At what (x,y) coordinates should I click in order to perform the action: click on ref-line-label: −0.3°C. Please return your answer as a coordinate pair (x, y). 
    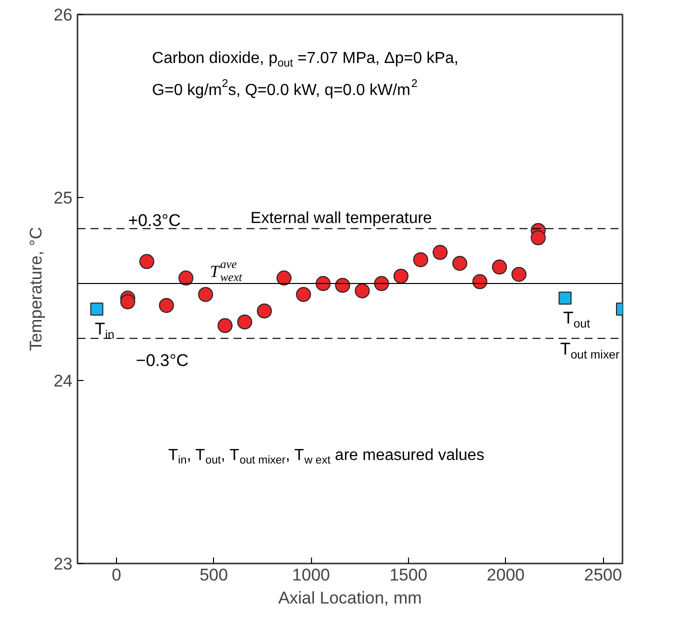
    Looking at the image, I should click on (162, 360).